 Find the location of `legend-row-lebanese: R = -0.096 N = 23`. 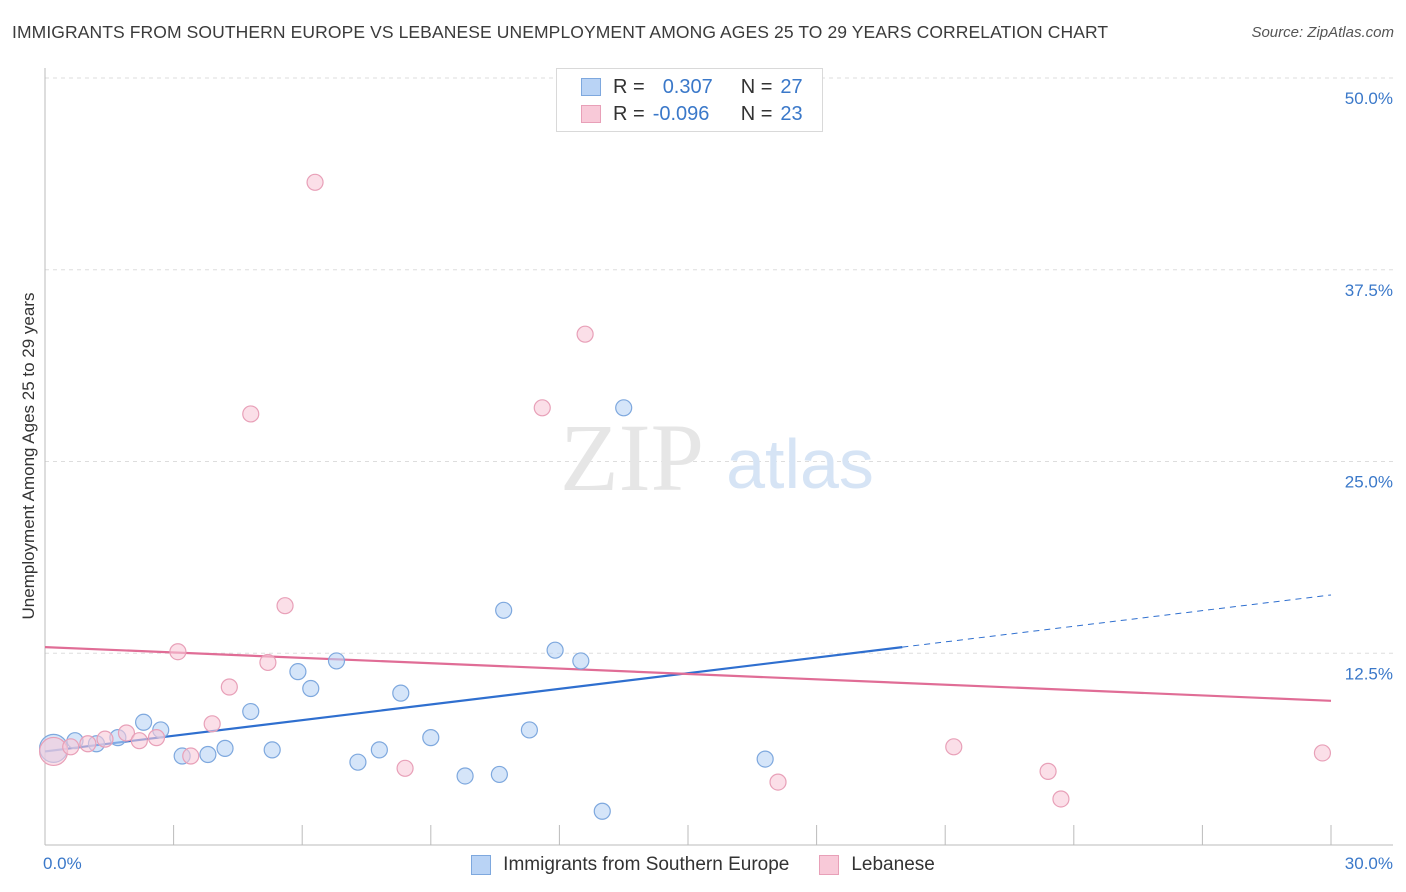

legend-row-lebanese: R = -0.096 N = 23 is located at coordinates (680, 114).